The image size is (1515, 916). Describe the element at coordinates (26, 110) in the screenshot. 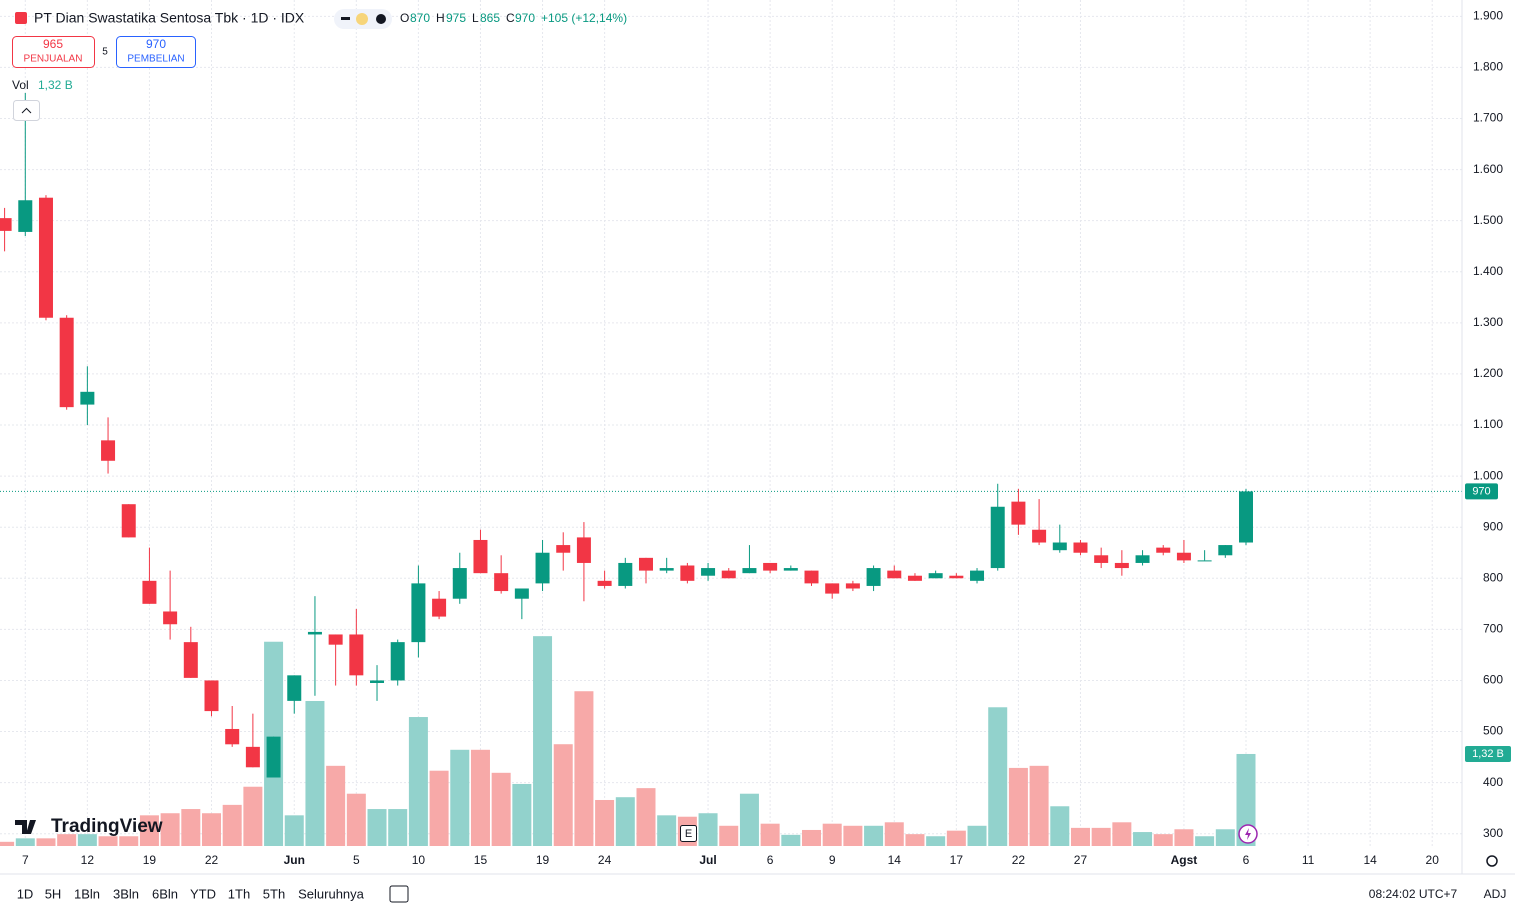

I see `collapse-button` at that location.